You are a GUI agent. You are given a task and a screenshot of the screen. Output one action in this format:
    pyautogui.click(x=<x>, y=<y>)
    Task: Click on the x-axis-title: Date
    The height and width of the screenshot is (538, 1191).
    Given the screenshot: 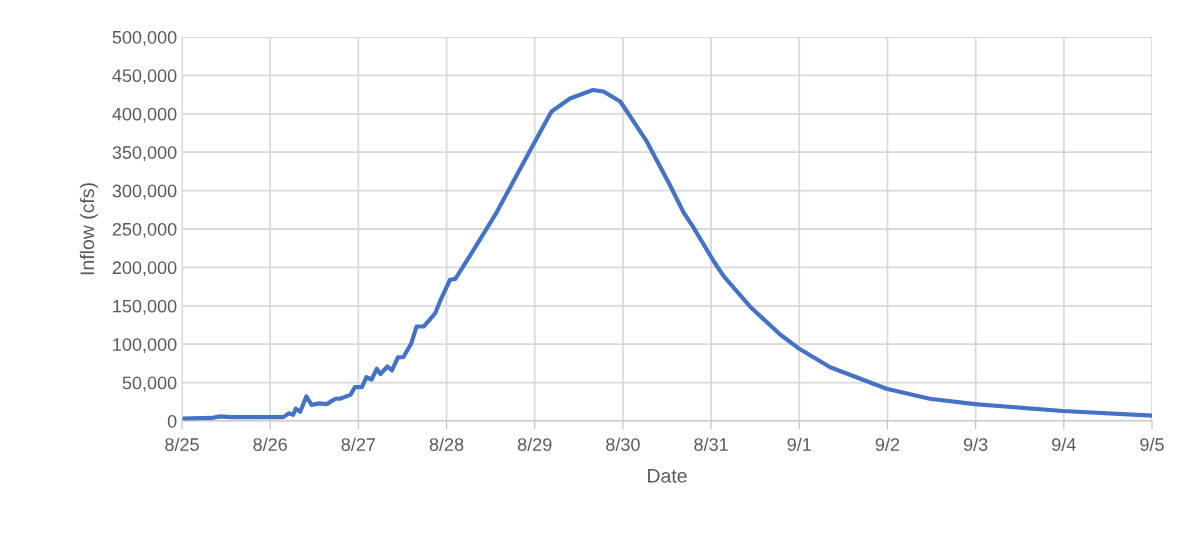 What is the action you would take?
    pyautogui.click(x=667, y=476)
    